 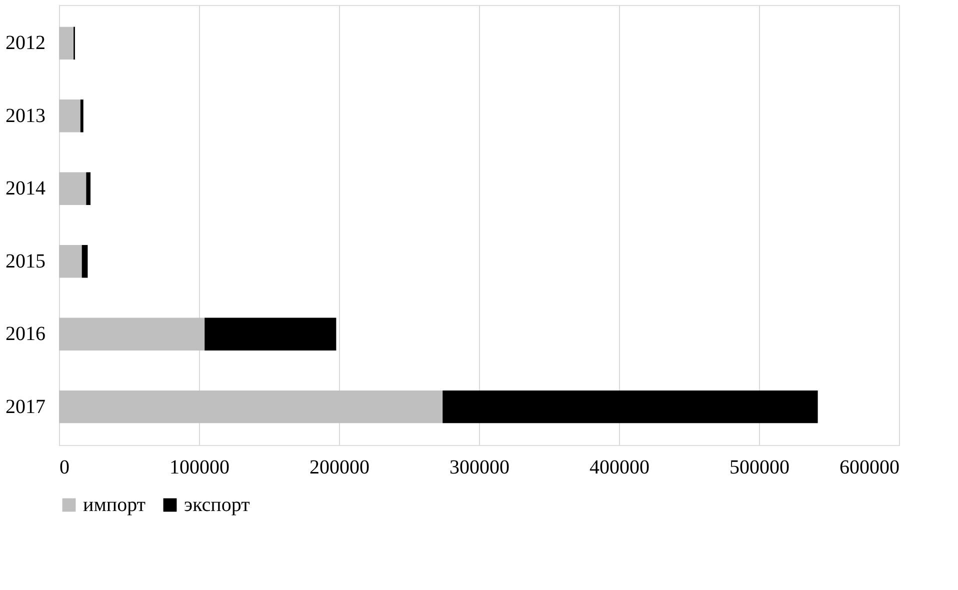 I want to click on y-tick-label: 2012, so click(x=26, y=43).